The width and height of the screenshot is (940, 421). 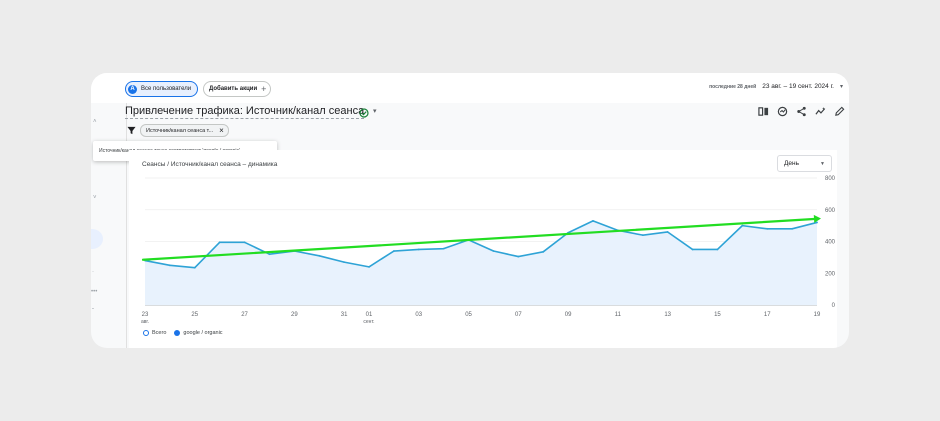 I want to click on x-tick-month-label: авг., so click(x=145, y=322).